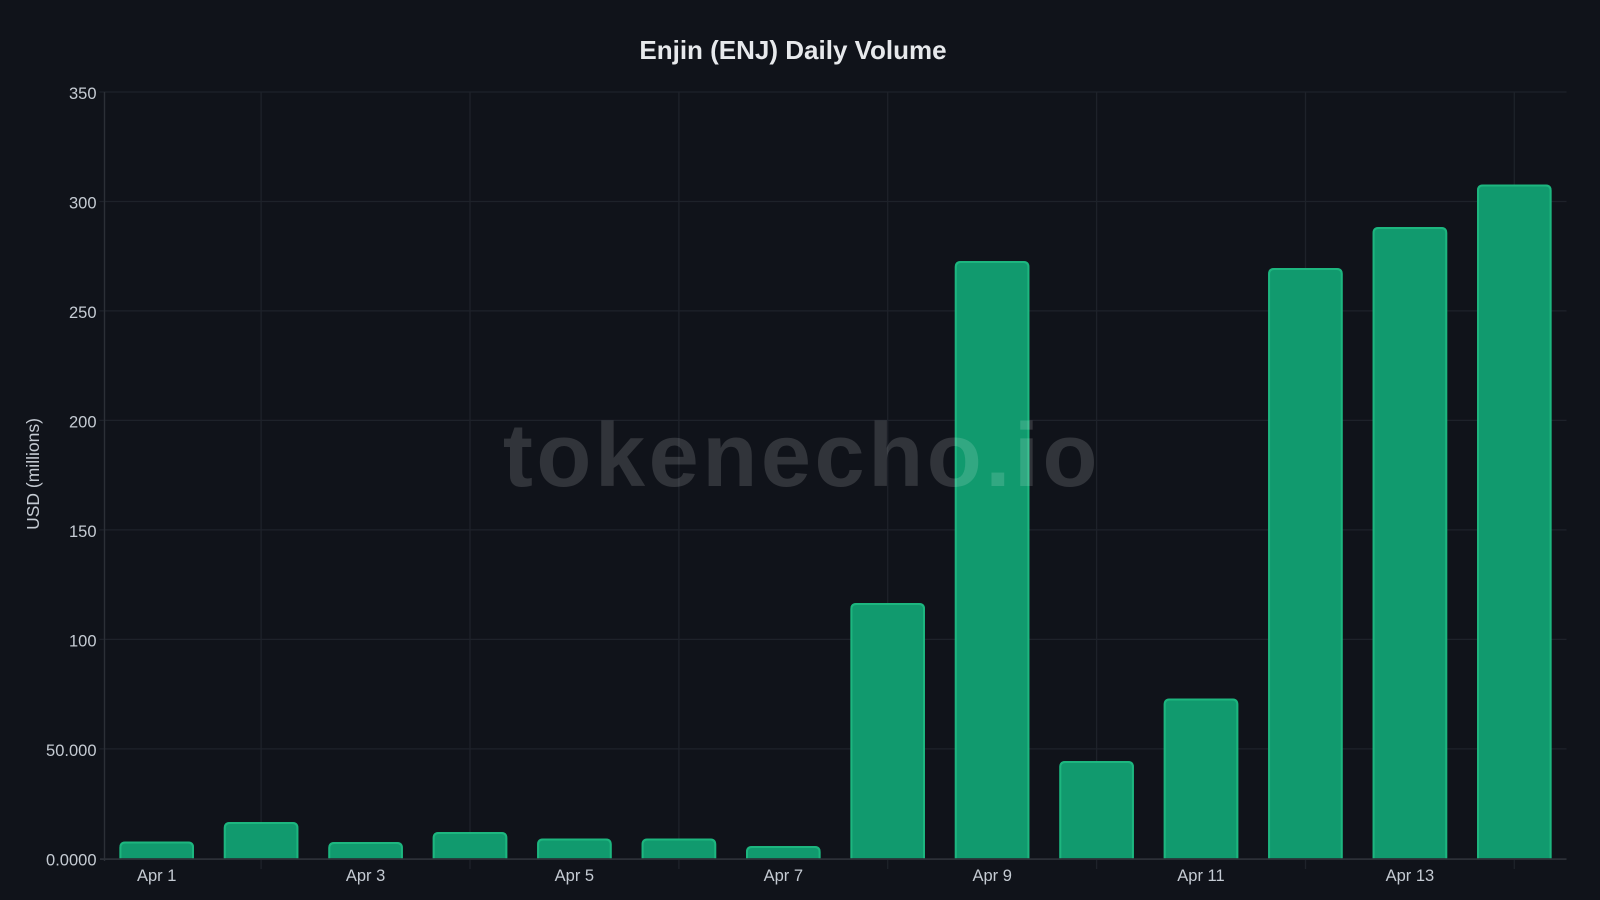 This screenshot has width=1600, height=900. What do you see at coordinates (83, 641) in the screenshot?
I see `svg-text: 100` at bounding box center [83, 641].